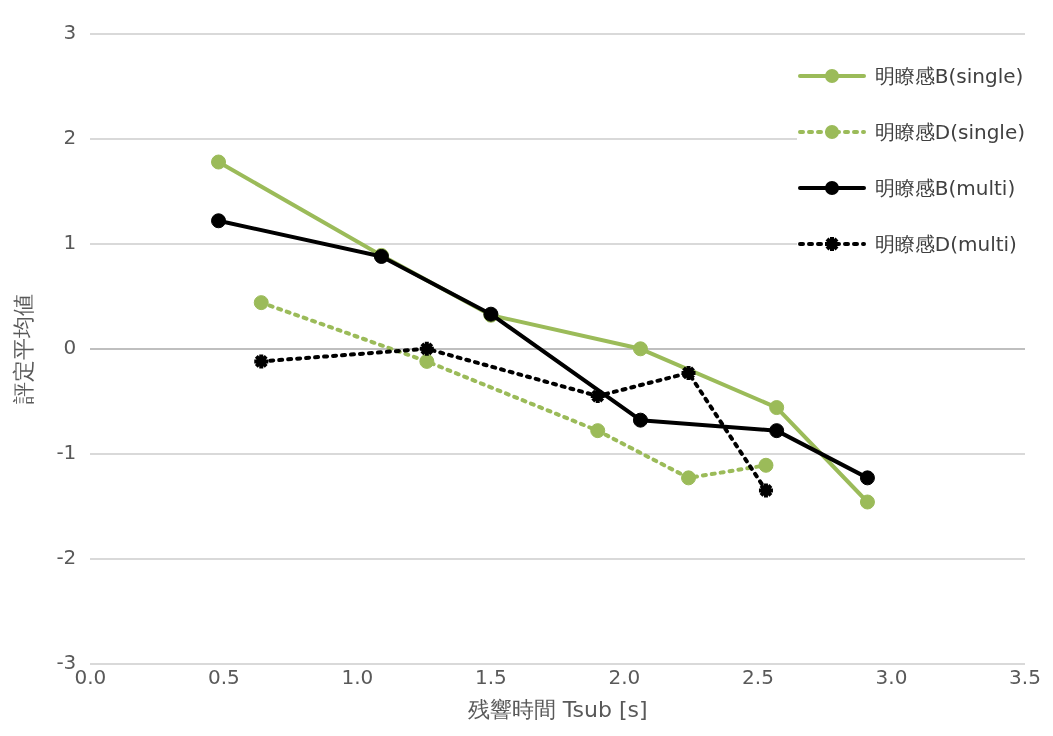 The height and width of the screenshot is (736, 1053). What do you see at coordinates (223, 676) in the screenshot?
I see `x-tick-label: 0.5` at bounding box center [223, 676].